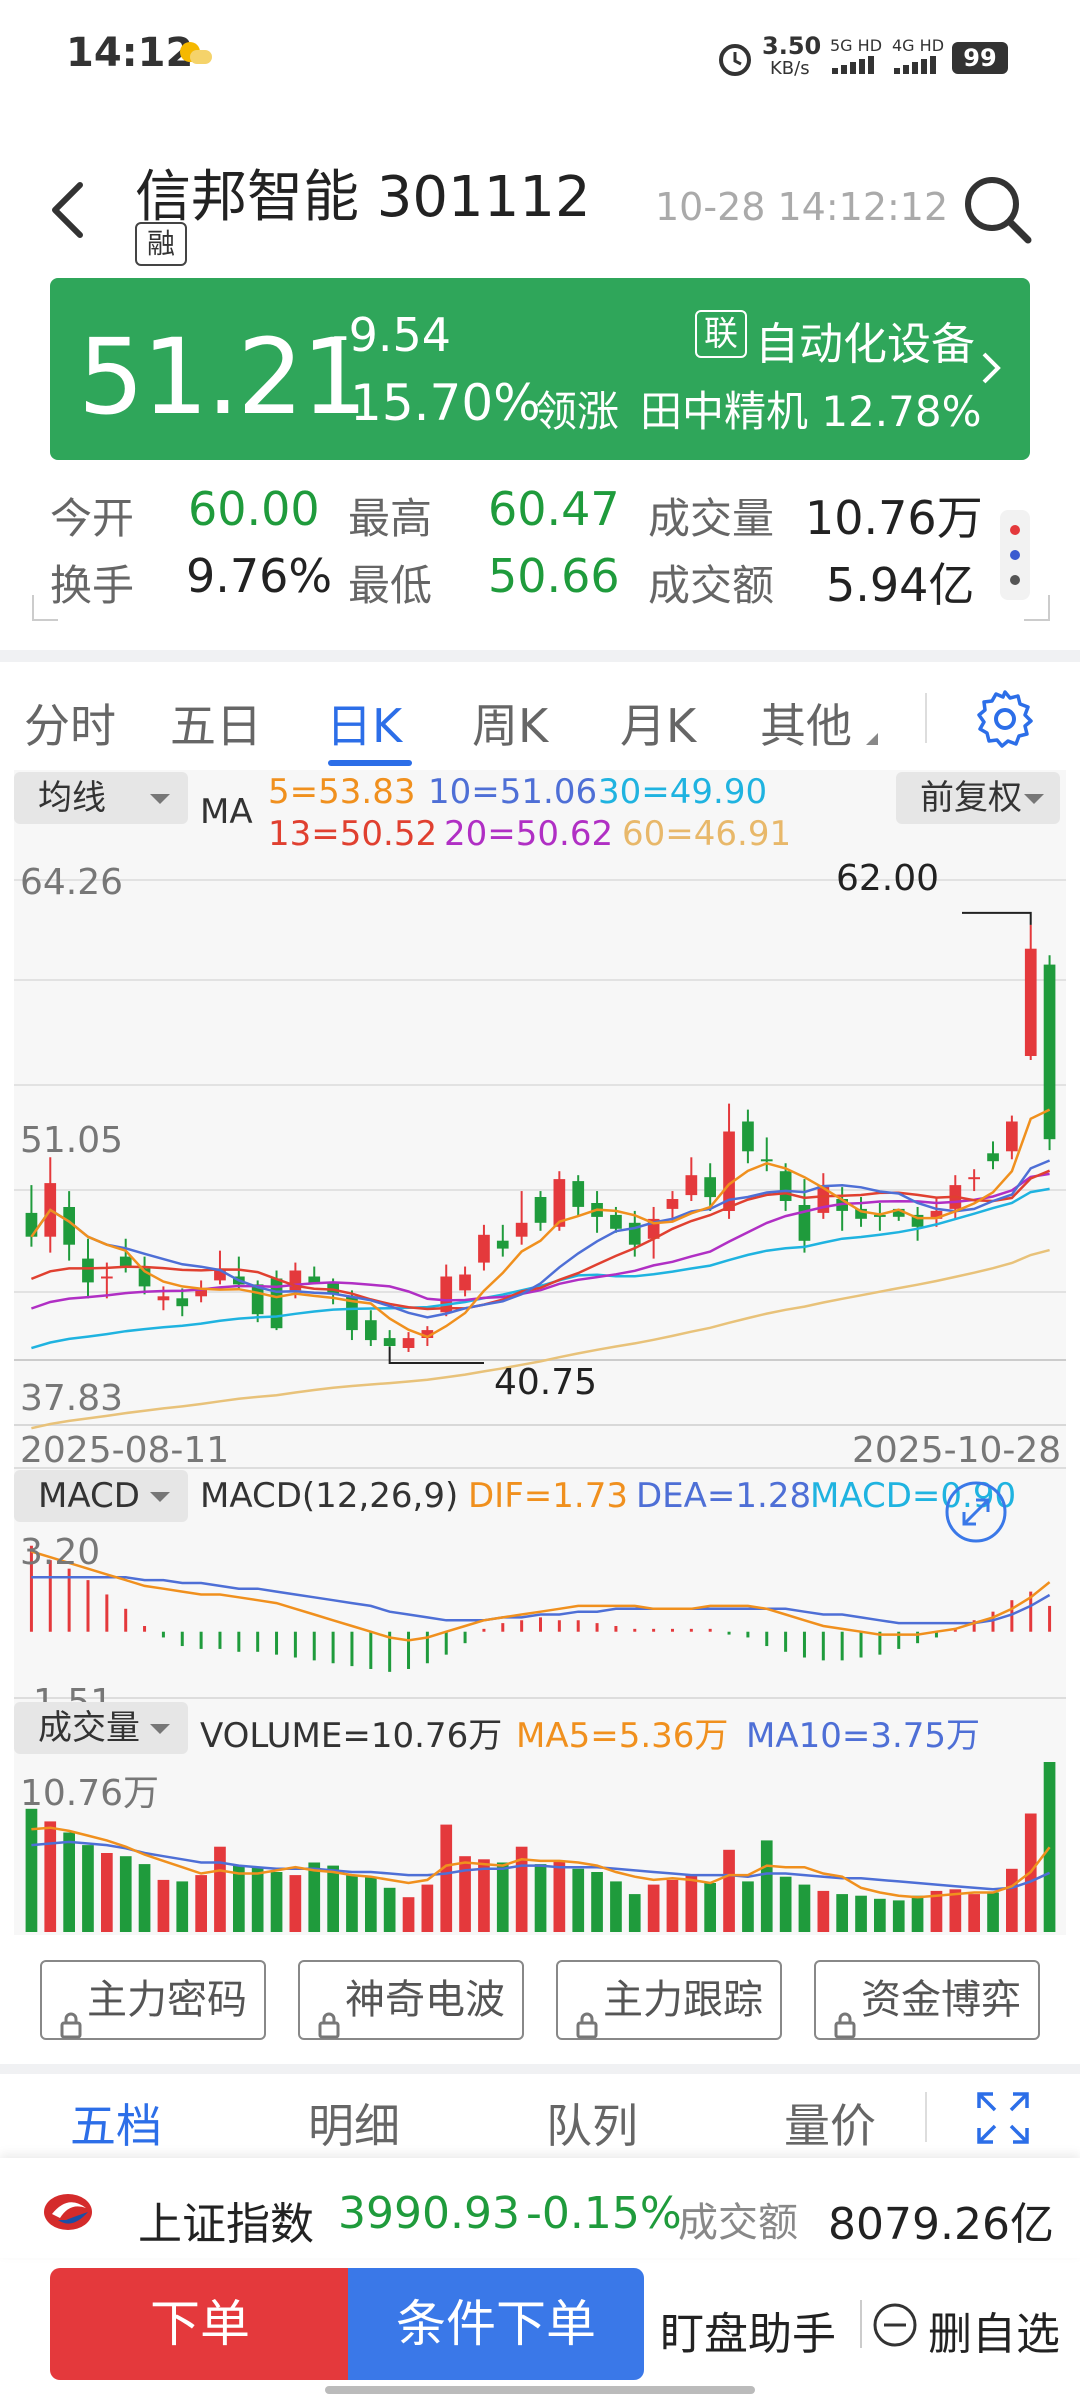 Image resolution: width=1080 pixels, height=2400 pixels. I want to click on macd-dropdown: MACD, so click(101, 1496).